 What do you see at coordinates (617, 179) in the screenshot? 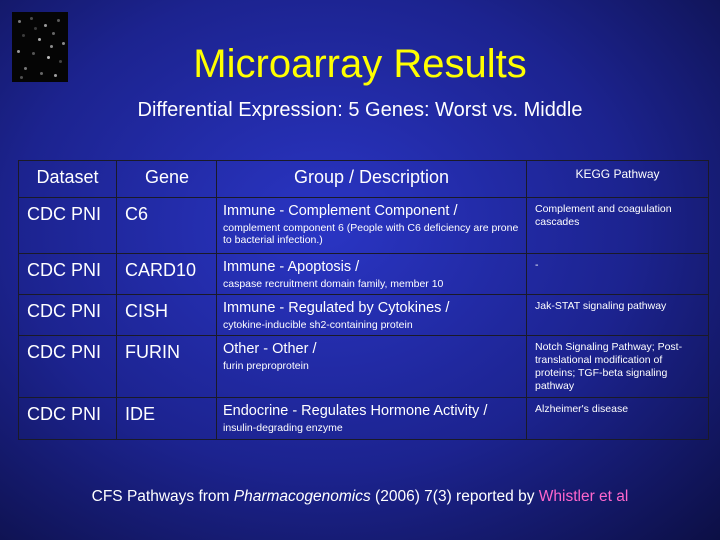
I see `header-kegg: KEGG Pathway` at bounding box center [617, 179].